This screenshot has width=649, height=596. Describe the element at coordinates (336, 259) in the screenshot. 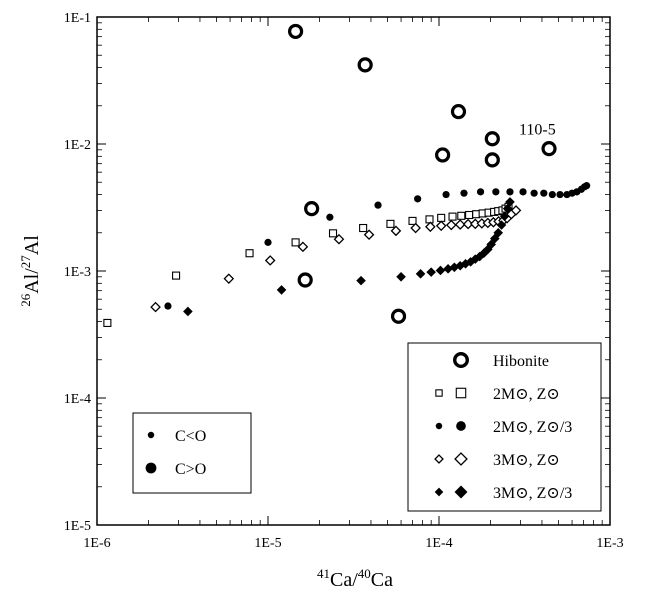

I see `series-open-diamond` at that location.